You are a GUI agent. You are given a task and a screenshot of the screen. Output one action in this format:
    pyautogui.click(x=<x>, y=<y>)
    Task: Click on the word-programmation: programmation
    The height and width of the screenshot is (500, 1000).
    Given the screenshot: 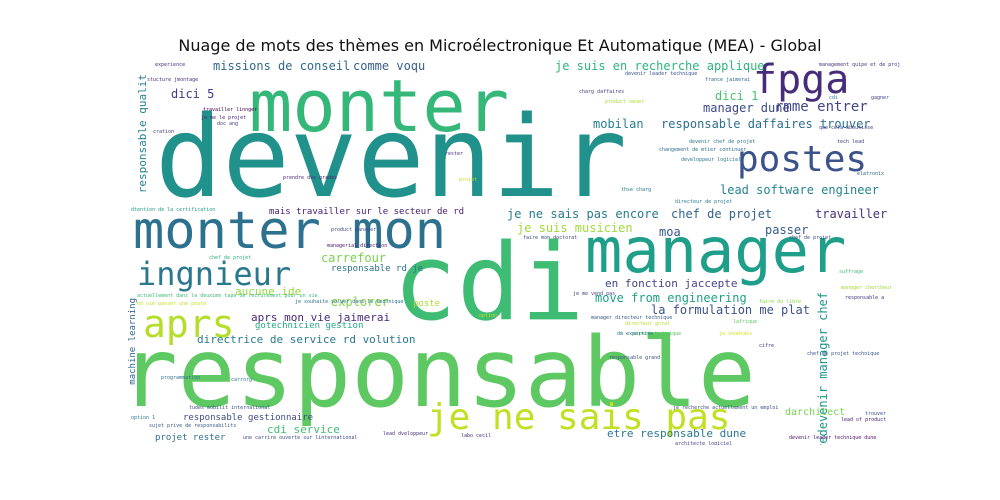 What is the action you would take?
    pyautogui.click(x=181, y=378)
    